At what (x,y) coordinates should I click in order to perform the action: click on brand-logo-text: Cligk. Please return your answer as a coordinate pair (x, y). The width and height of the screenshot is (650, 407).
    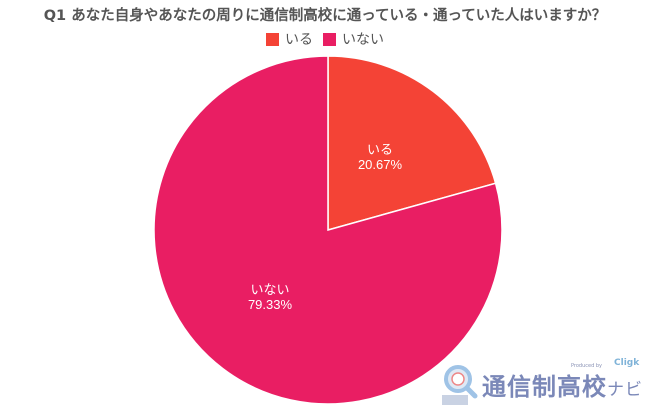
    Looking at the image, I should click on (627, 363).